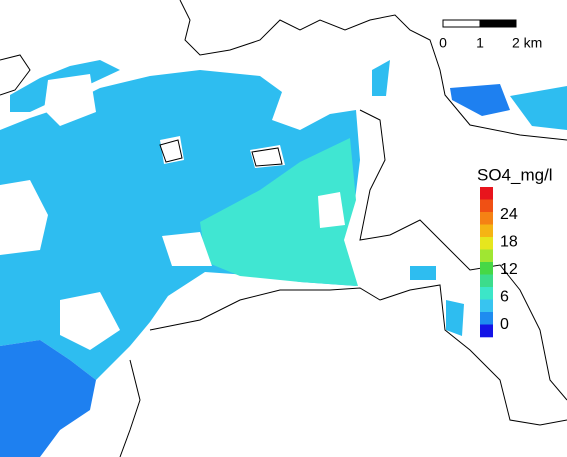 The image size is (567, 457). What do you see at coordinates (504, 324) in the screenshot?
I see `legend-label: 0` at bounding box center [504, 324].